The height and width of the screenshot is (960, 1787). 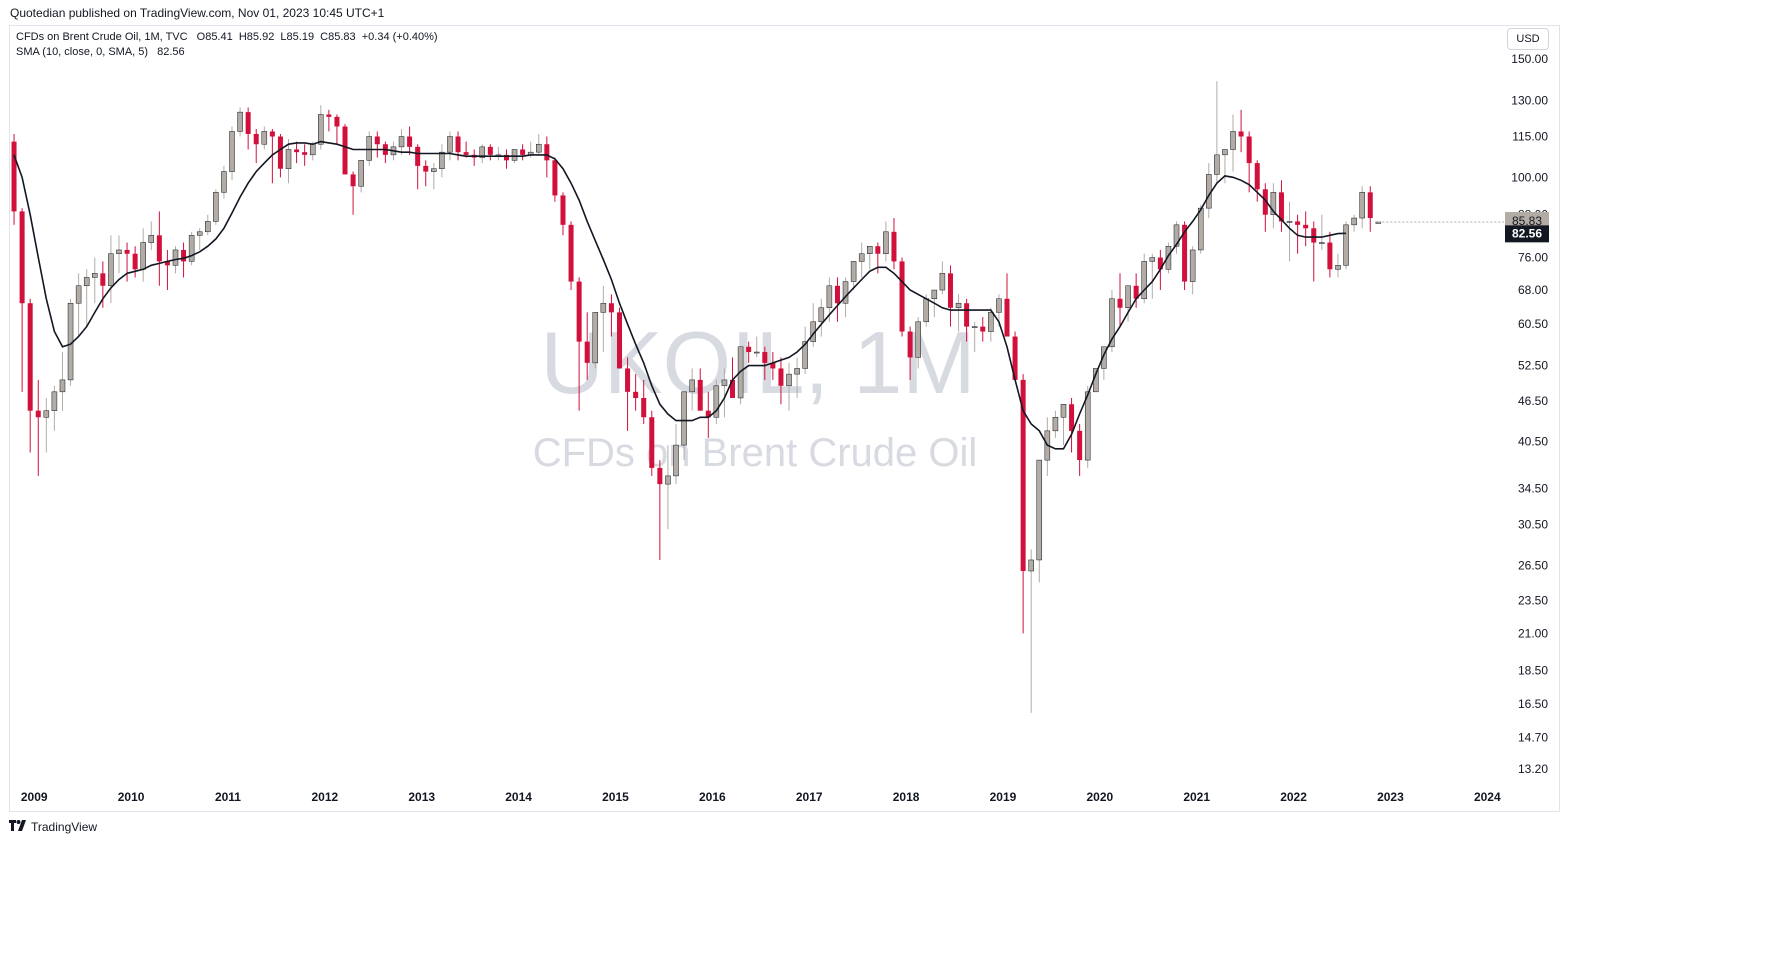 What do you see at coordinates (82, 52) in the screenshot?
I see `legend-sma-name: SMA (10, close, 0, SMA, 5)` at bounding box center [82, 52].